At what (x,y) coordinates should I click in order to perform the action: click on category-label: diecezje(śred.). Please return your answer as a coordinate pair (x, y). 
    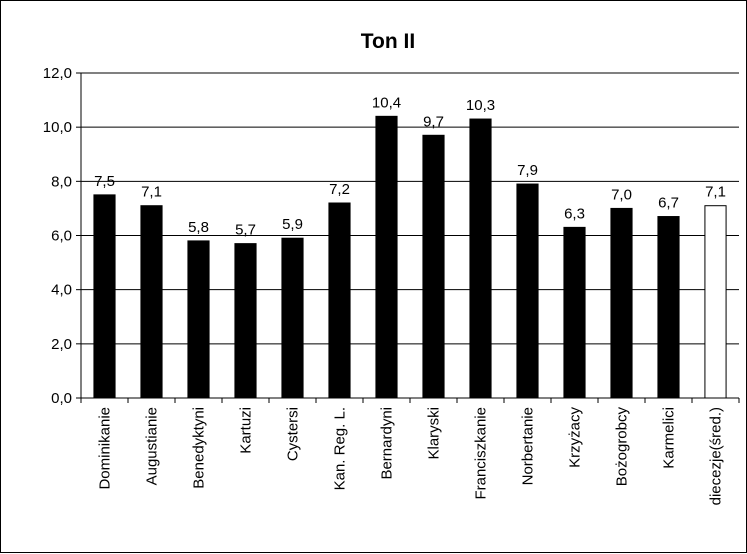
    Looking at the image, I should click on (716, 456).